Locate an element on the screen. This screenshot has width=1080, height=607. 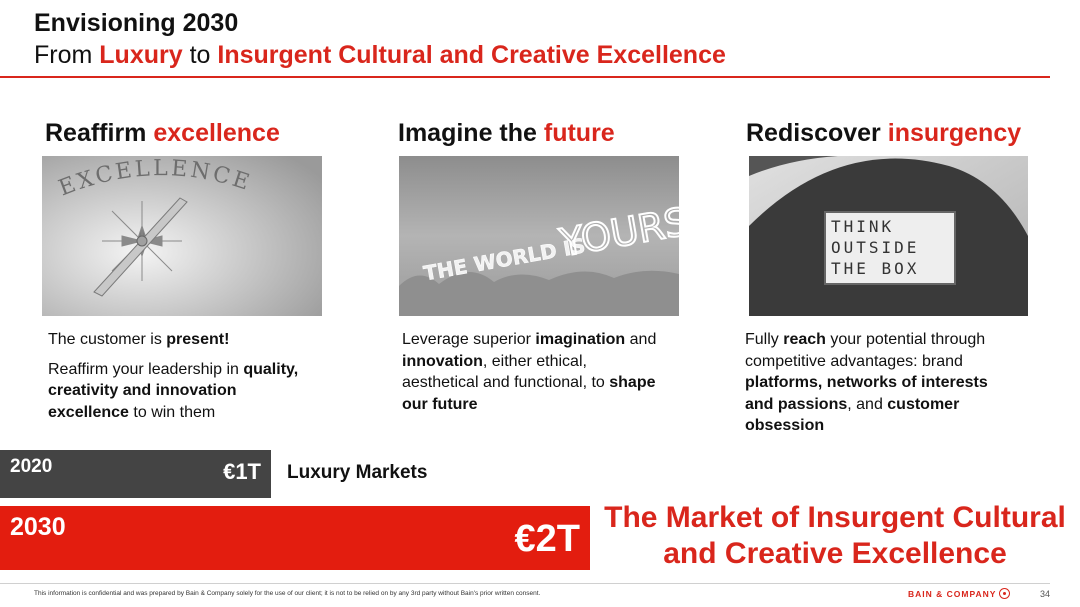
think-outside-box-image: THINK OUTSIDE THE BOX is located at coordinates (888, 236).